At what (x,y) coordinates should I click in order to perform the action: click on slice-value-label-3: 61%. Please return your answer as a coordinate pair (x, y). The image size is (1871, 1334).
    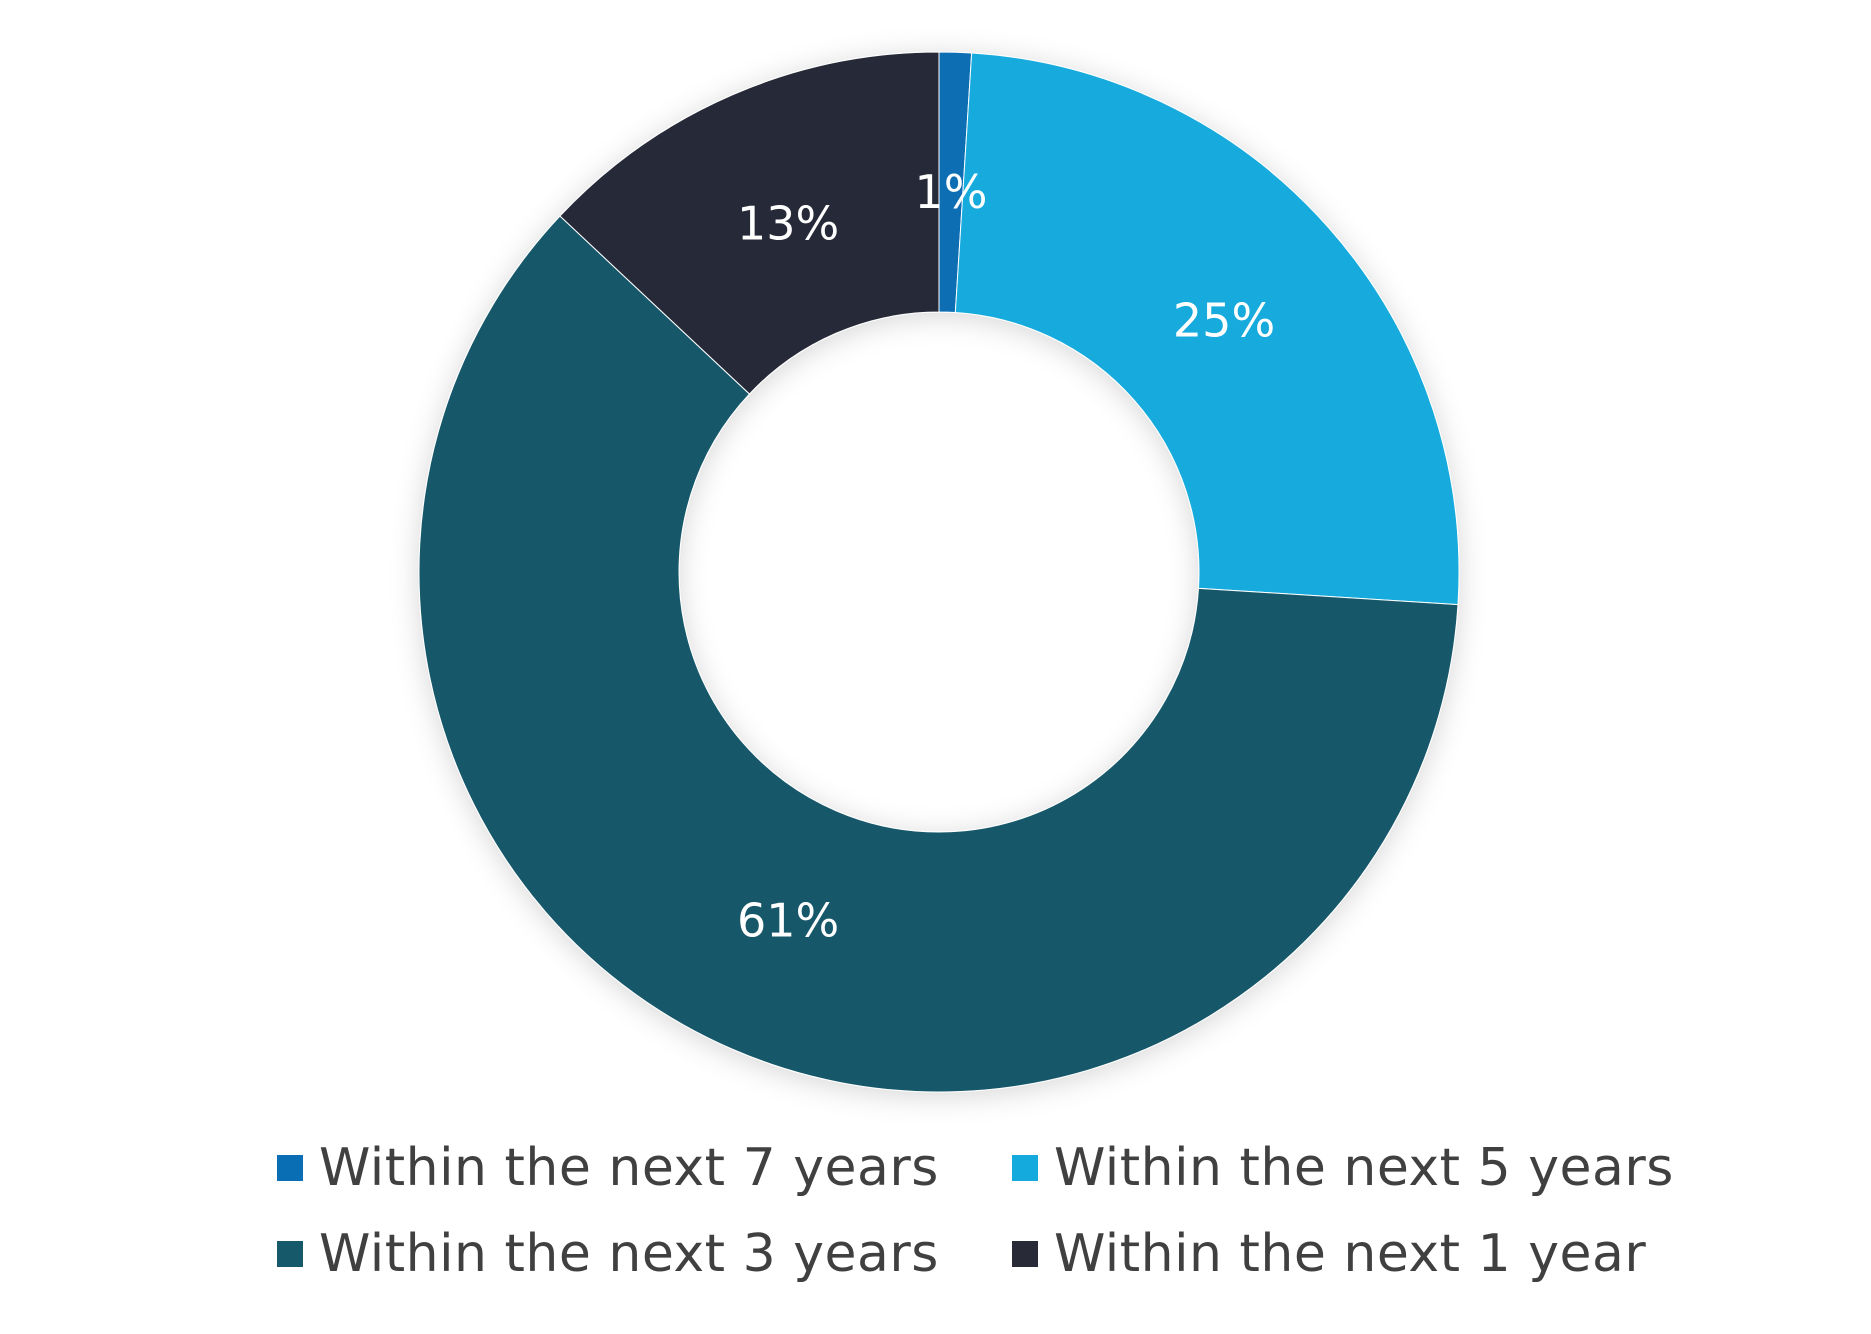
    Looking at the image, I should click on (788, 921).